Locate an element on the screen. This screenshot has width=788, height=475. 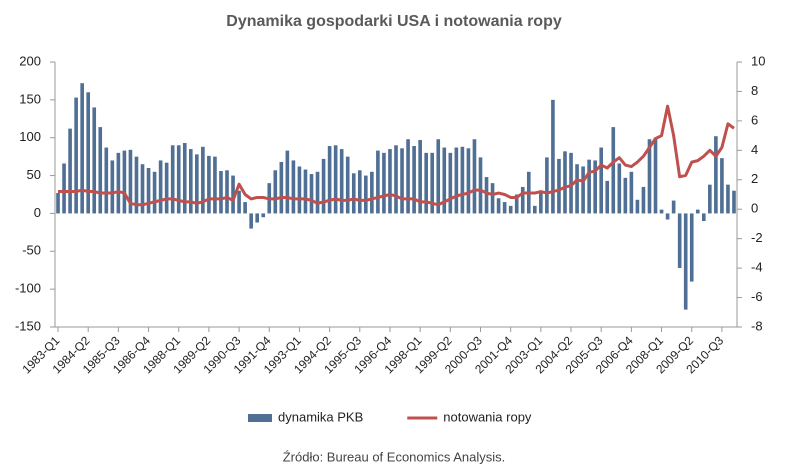
y-tick-label: -100 is located at coordinates (28, 288).